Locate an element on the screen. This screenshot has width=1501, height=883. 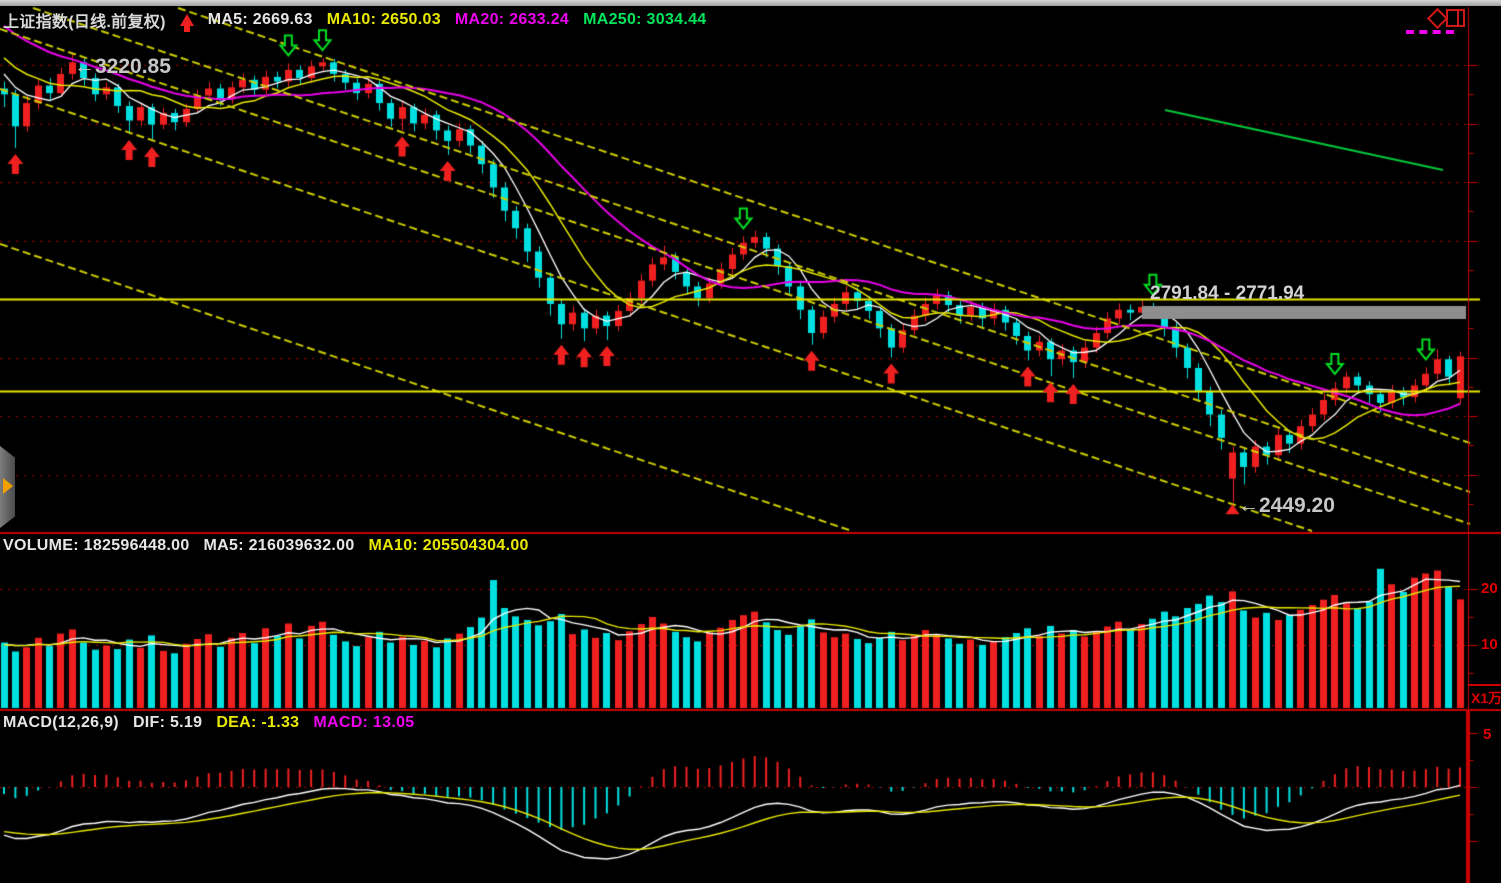
window-split-icon is located at coordinates (1456, 18).